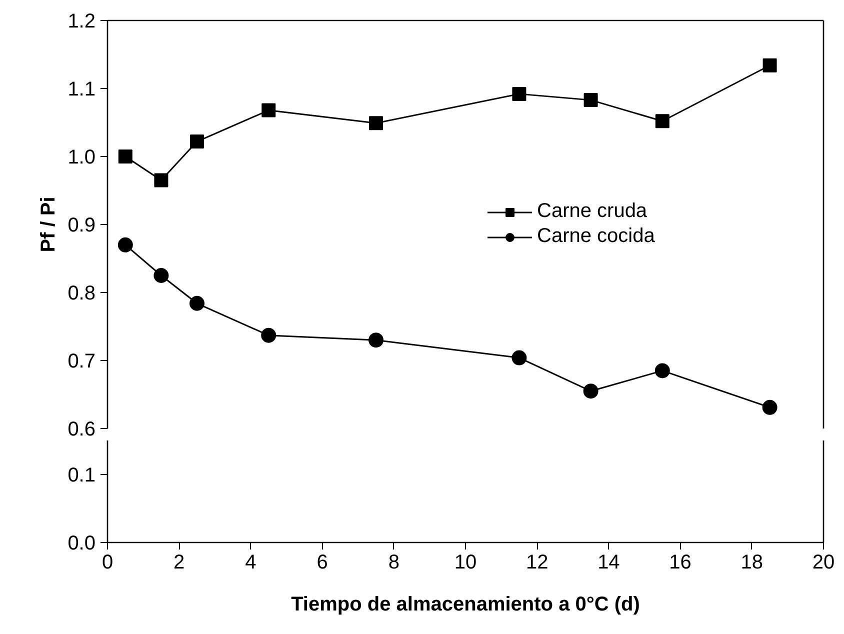 The image size is (844, 634). Describe the element at coordinates (82, 157) in the screenshot. I see `y-tick-label: 1.0` at that location.